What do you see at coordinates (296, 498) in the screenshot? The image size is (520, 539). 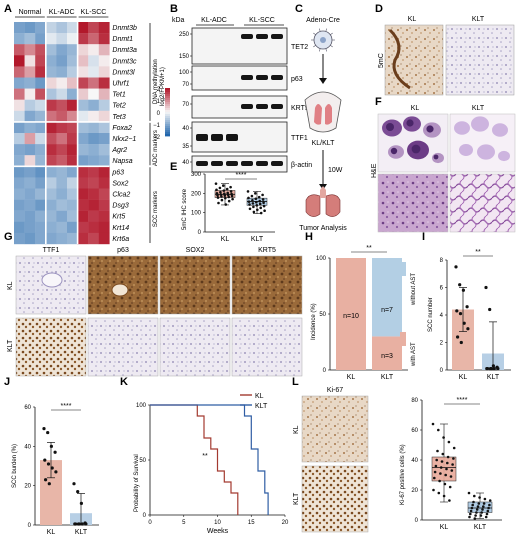 I see `row-klt: KLT` at bounding box center [296, 498].